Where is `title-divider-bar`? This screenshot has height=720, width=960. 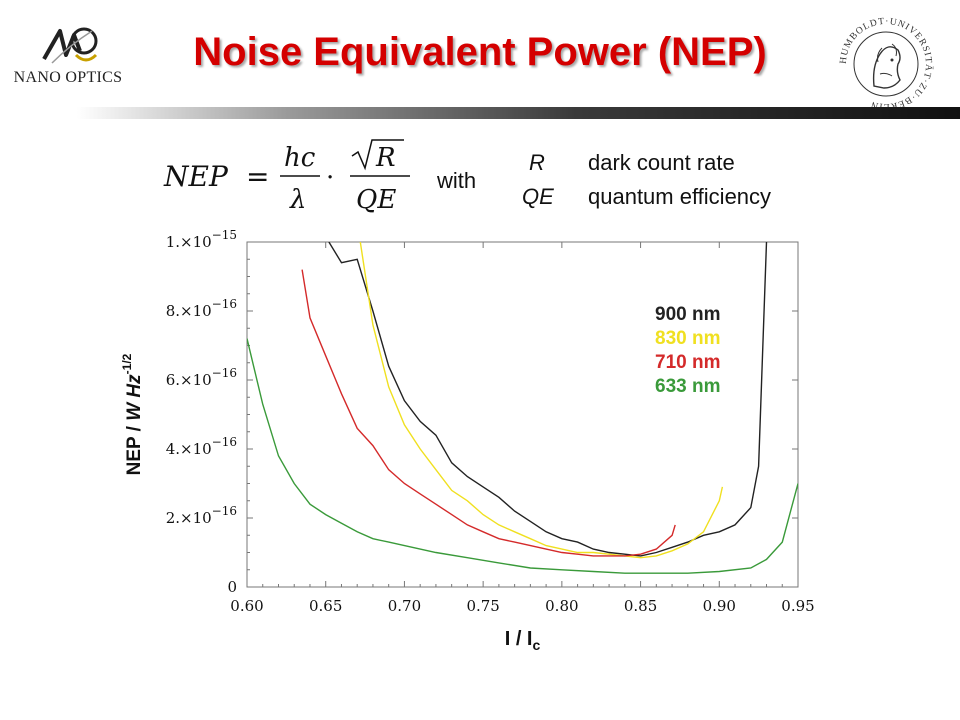 title-divider-bar is located at coordinates (480, 113).